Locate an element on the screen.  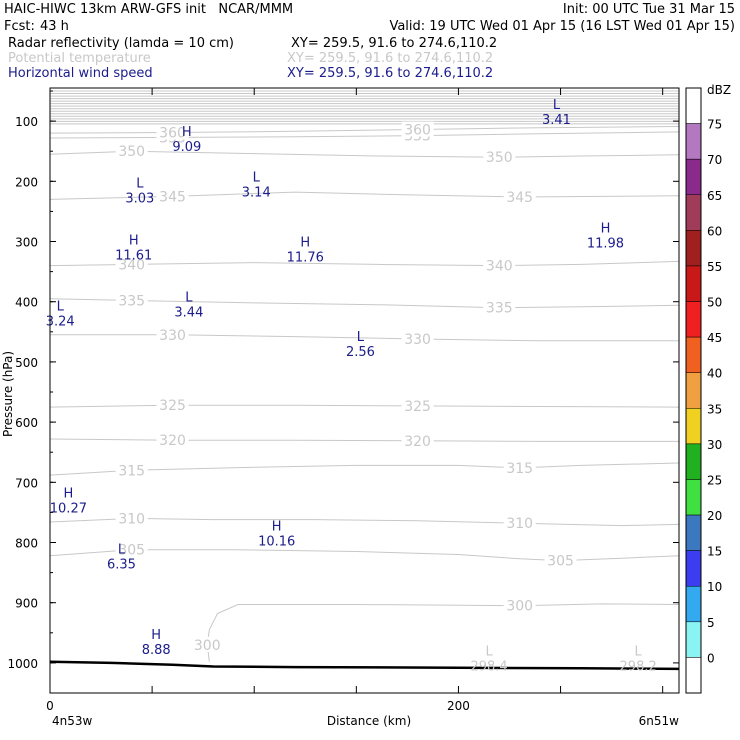
left-endpoint-label: 4n53w is located at coordinates (72, 721).